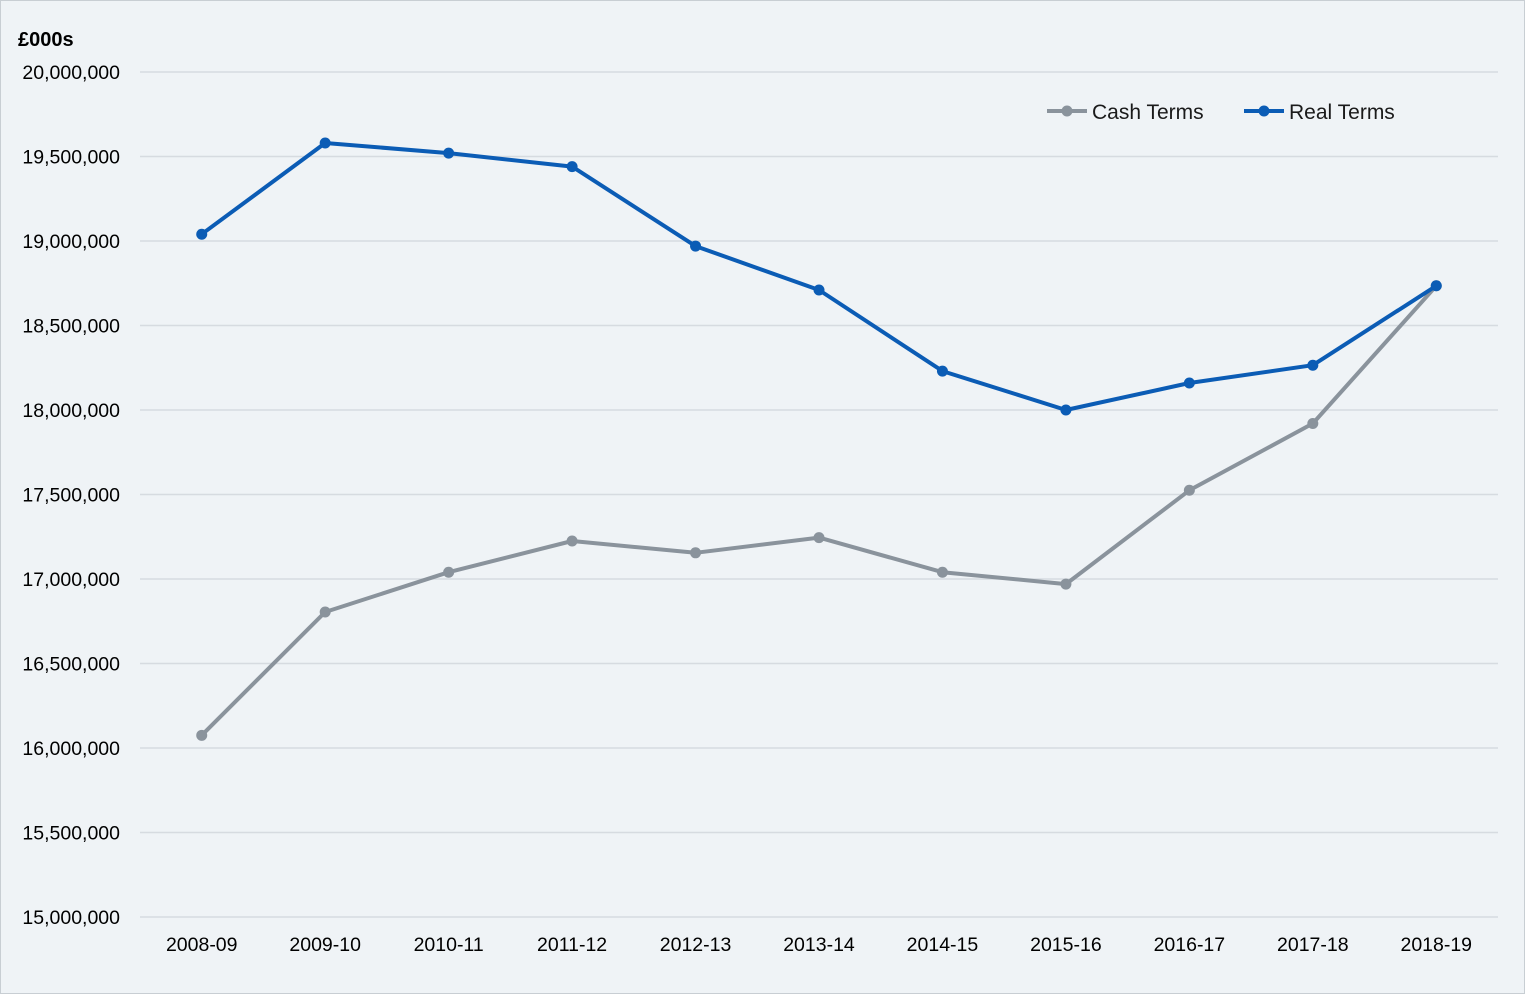  What do you see at coordinates (1342, 112) in the screenshot?
I see `legend-label: Real Terms` at bounding box center [1342, 112].